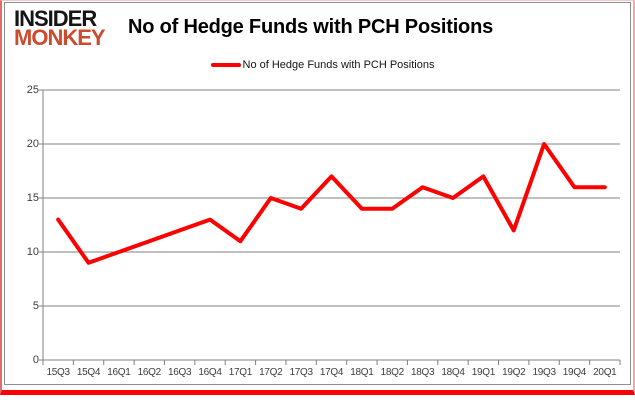  Describe the element at coordinates (422, 372) in the screenshot. I see `x-tick-label: 18Q3` at that location.